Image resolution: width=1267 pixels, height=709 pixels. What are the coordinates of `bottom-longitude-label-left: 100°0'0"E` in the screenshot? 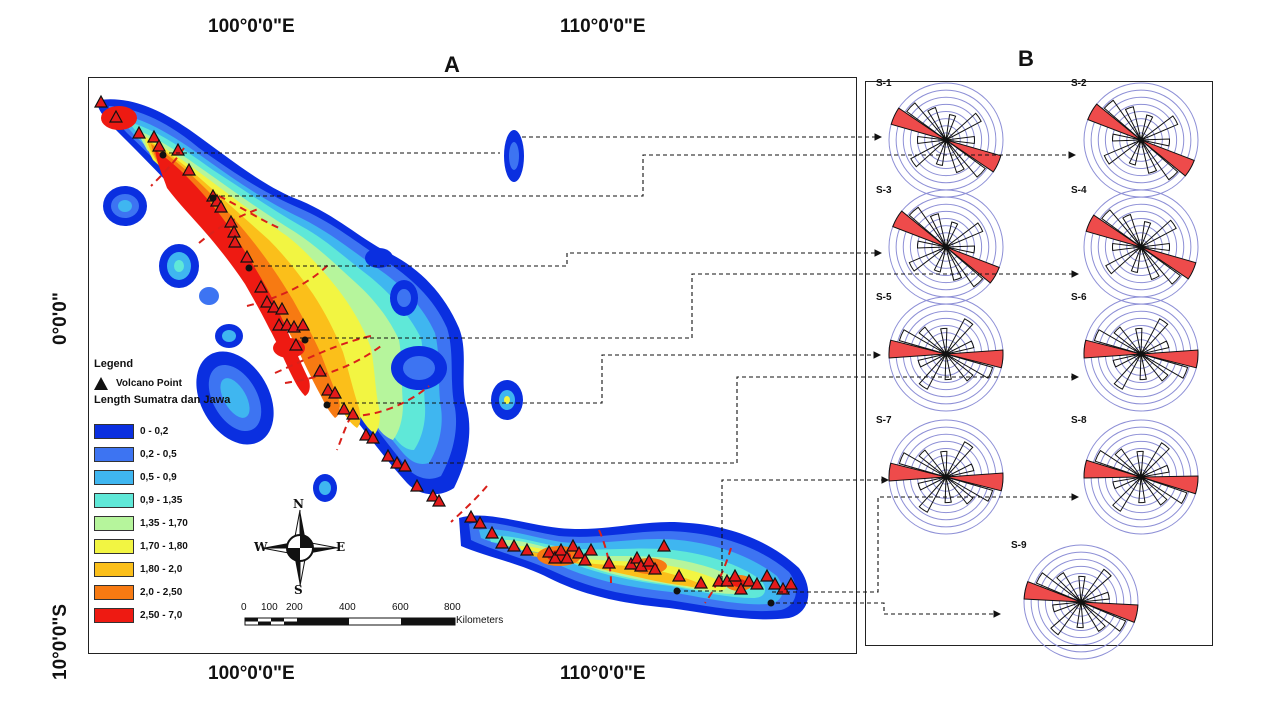 It's located at (251, 674).